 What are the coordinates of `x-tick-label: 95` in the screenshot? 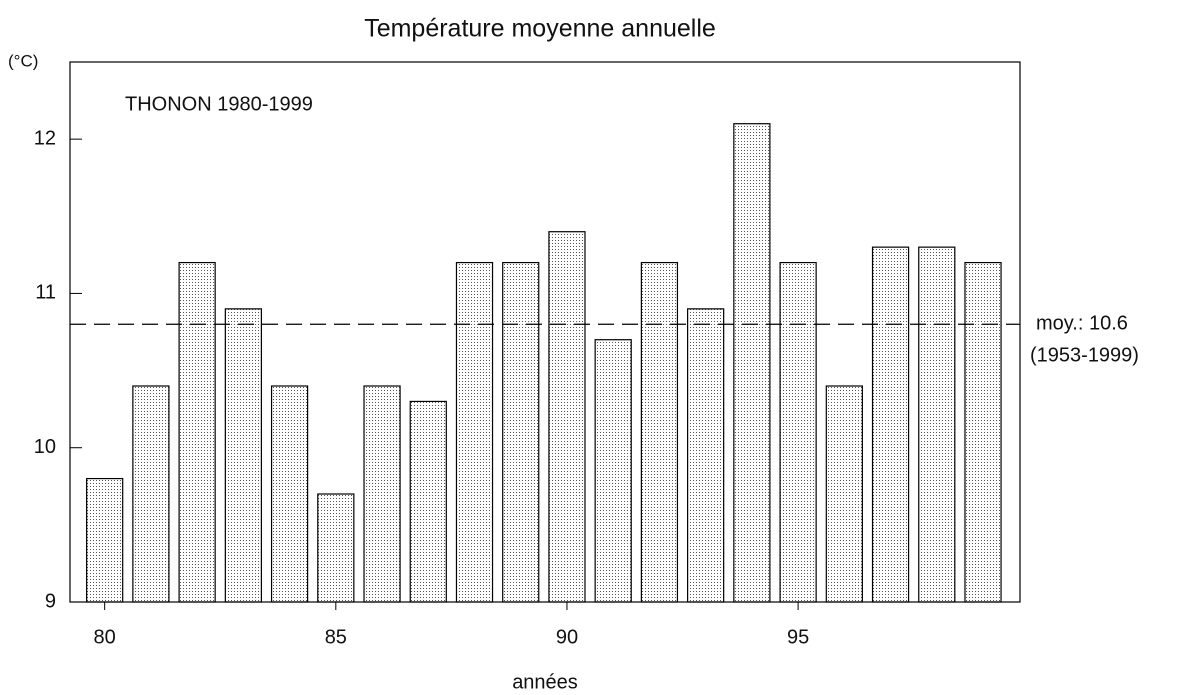 It's located at (798, 637).